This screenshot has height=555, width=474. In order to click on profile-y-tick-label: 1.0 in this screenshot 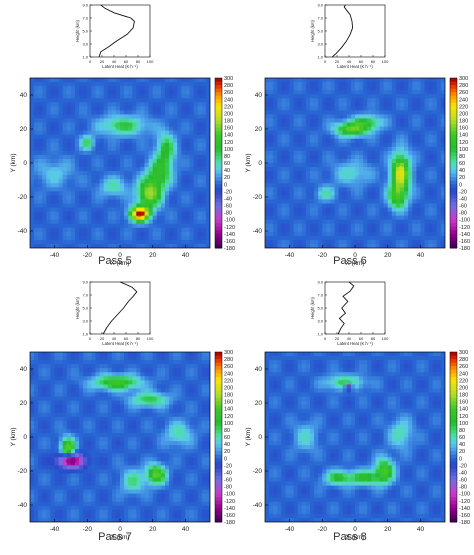, I will do `click(85, 57)`.